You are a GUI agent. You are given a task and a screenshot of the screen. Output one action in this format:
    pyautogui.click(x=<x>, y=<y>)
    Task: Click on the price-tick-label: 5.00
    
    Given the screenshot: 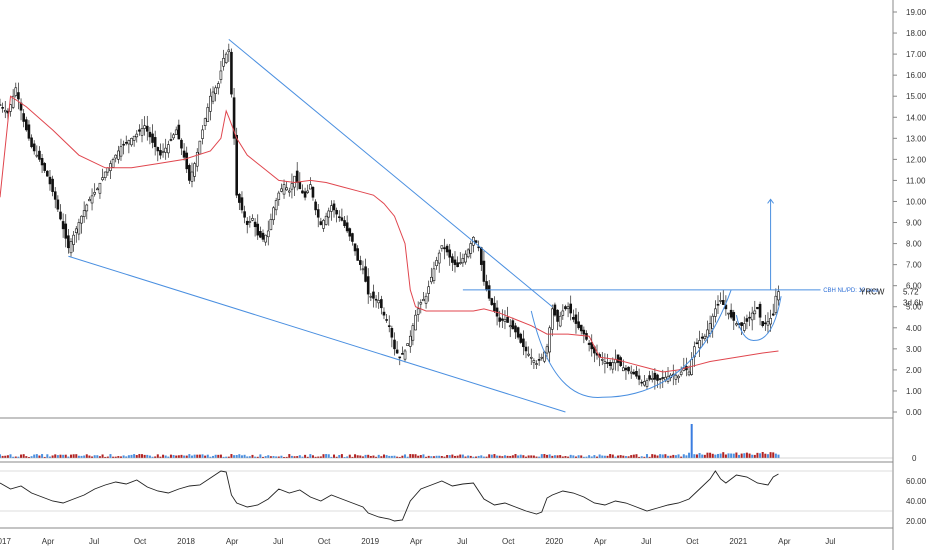 What is the action you would take?
    pyautogui.click(x=914, y=307)
    